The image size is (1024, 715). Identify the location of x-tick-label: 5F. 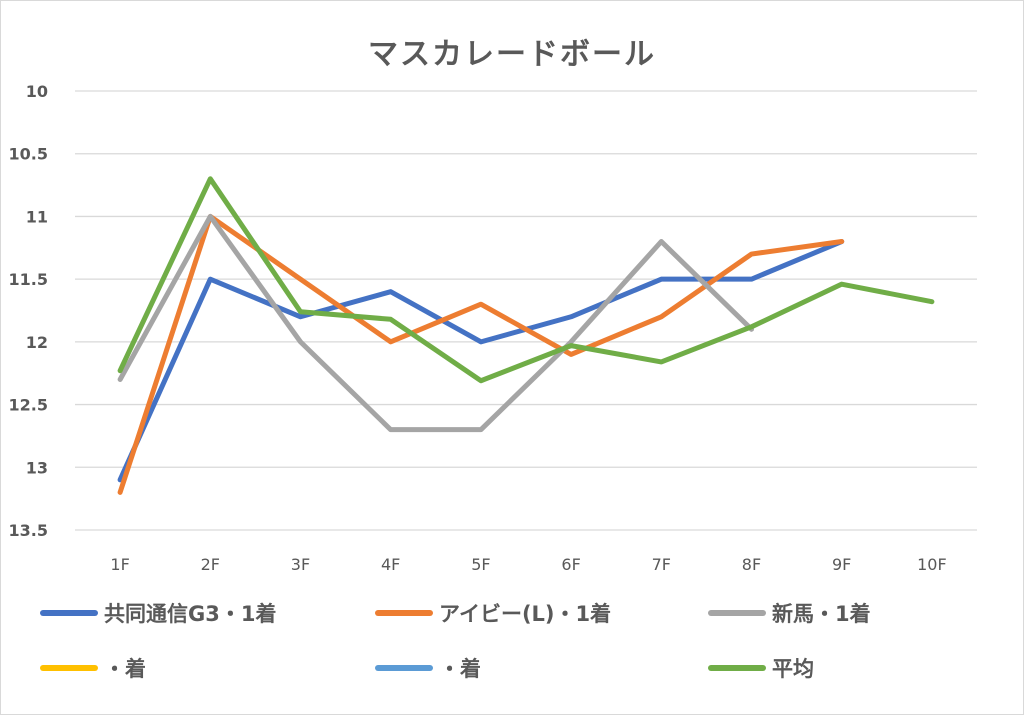
(480, 564).